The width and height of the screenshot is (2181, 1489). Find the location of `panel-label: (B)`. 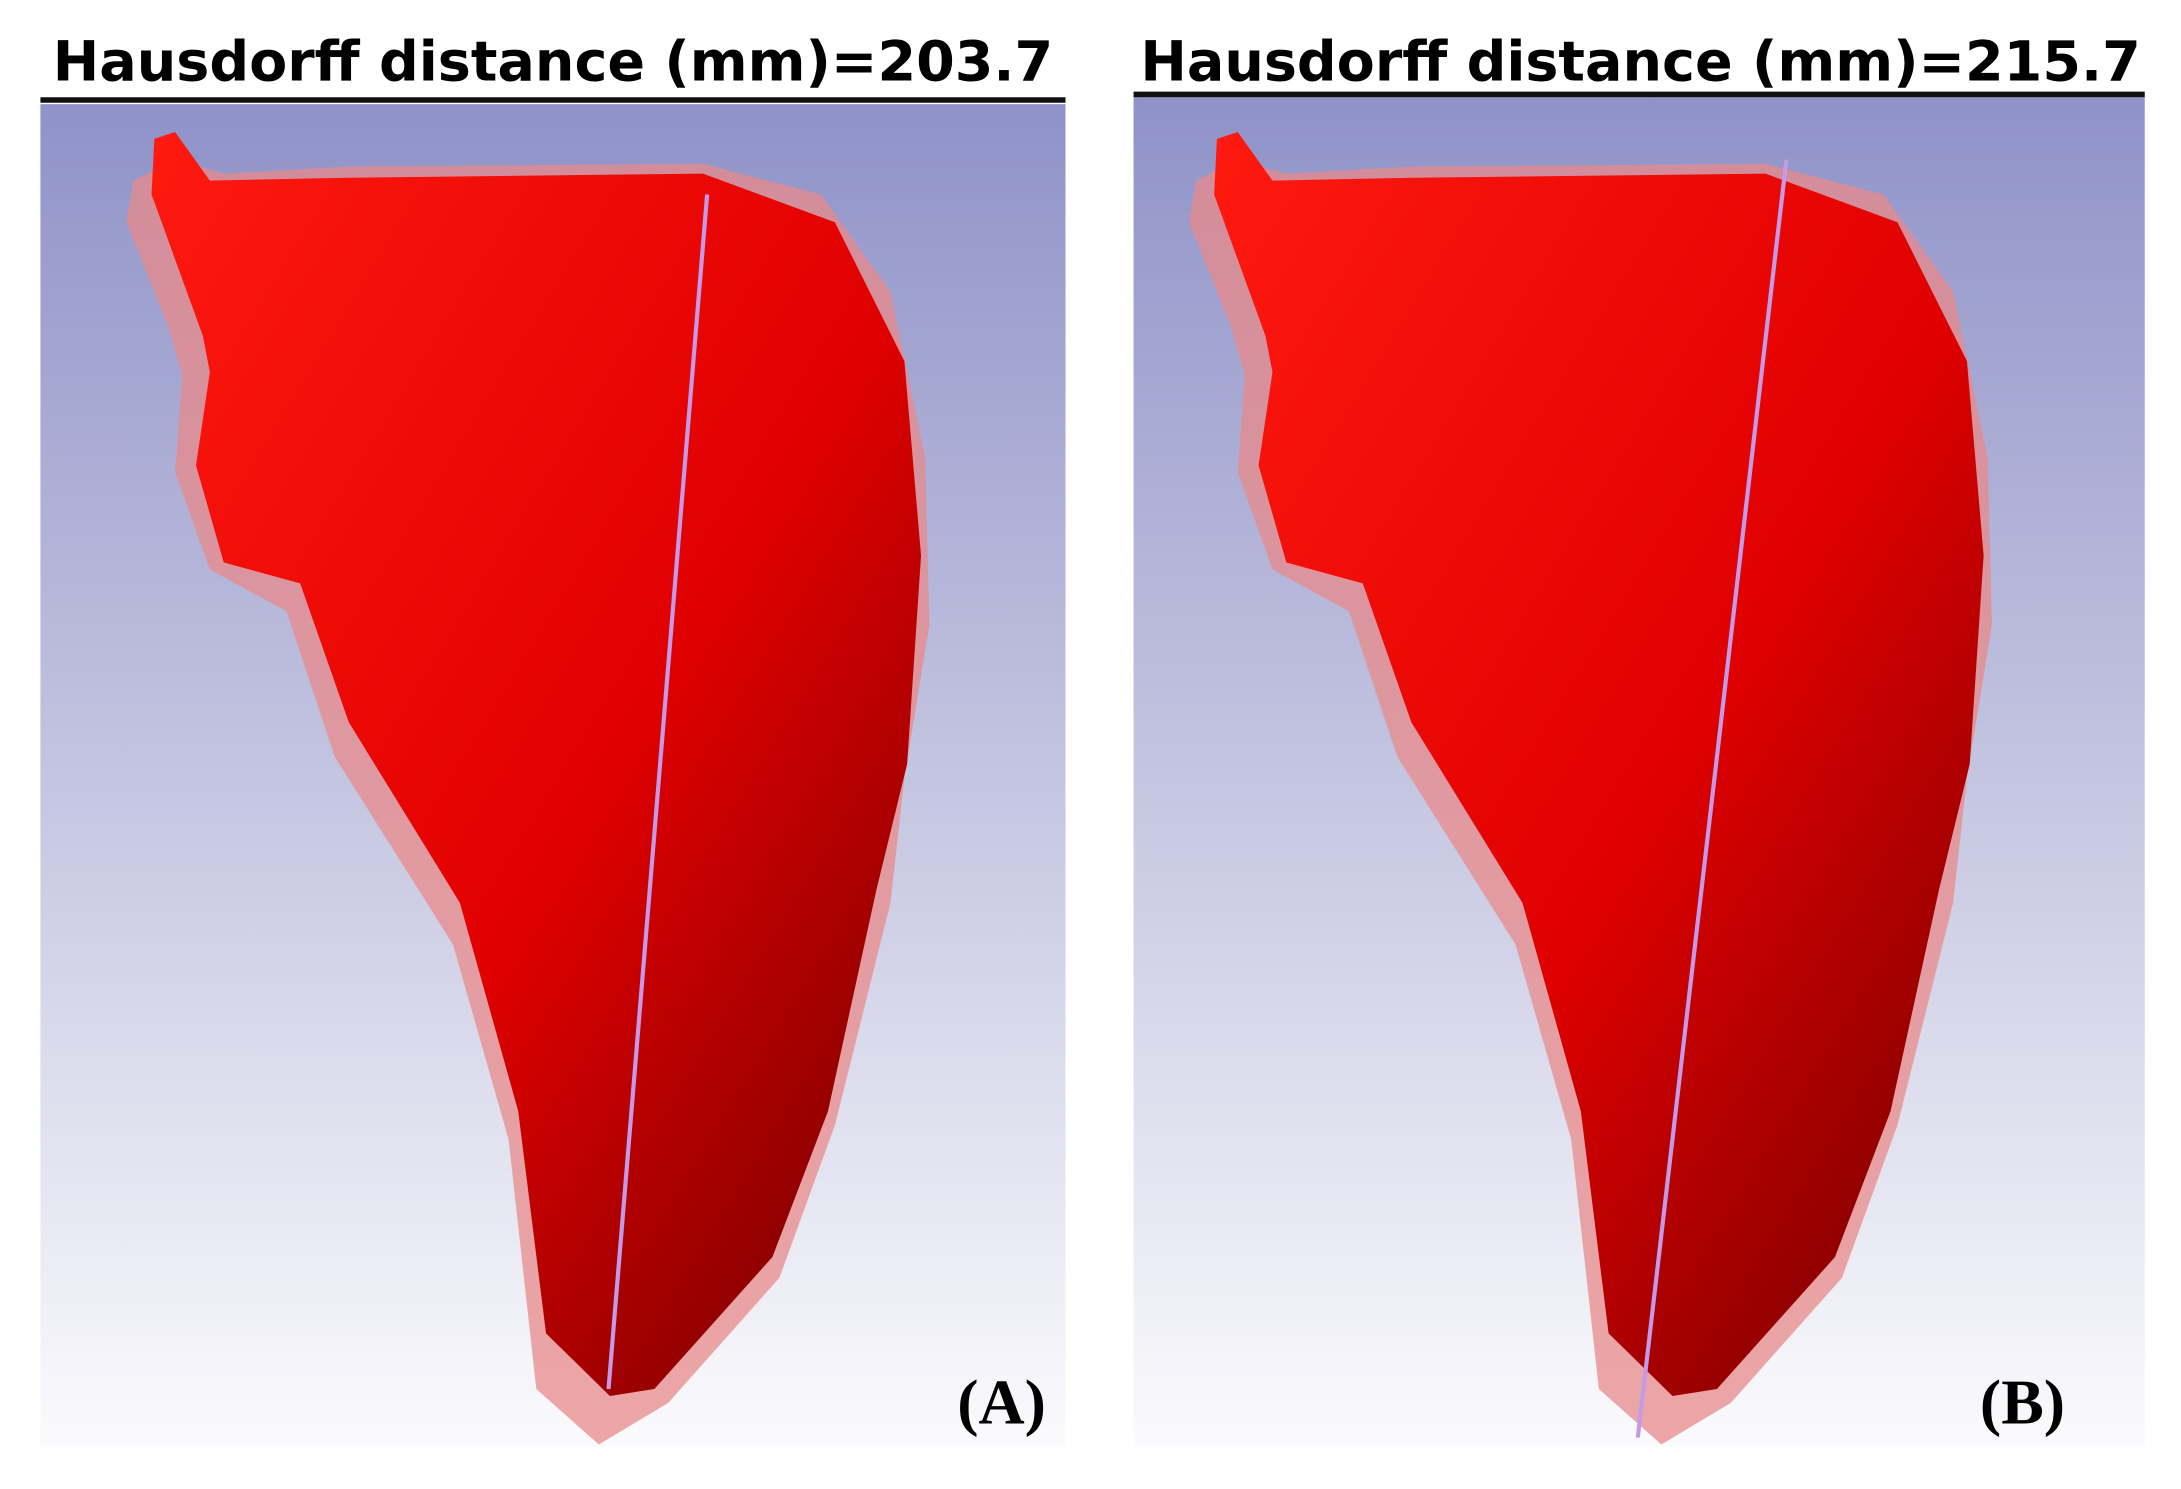

panel-label: (B) is located at coordinates (2022, 1402).